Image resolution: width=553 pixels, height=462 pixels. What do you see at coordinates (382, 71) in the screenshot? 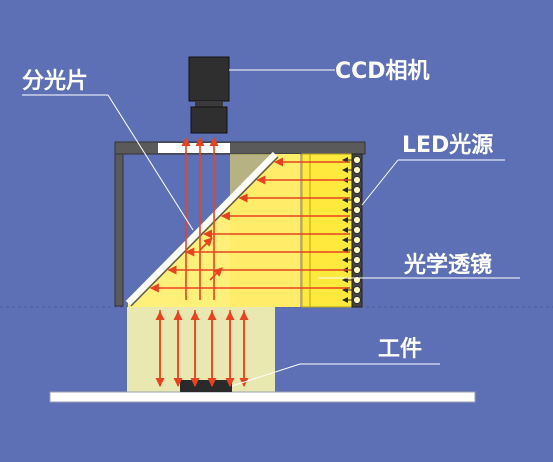
I see `label-ccd-camera: CCD相机` at bounding box center [382, 71].